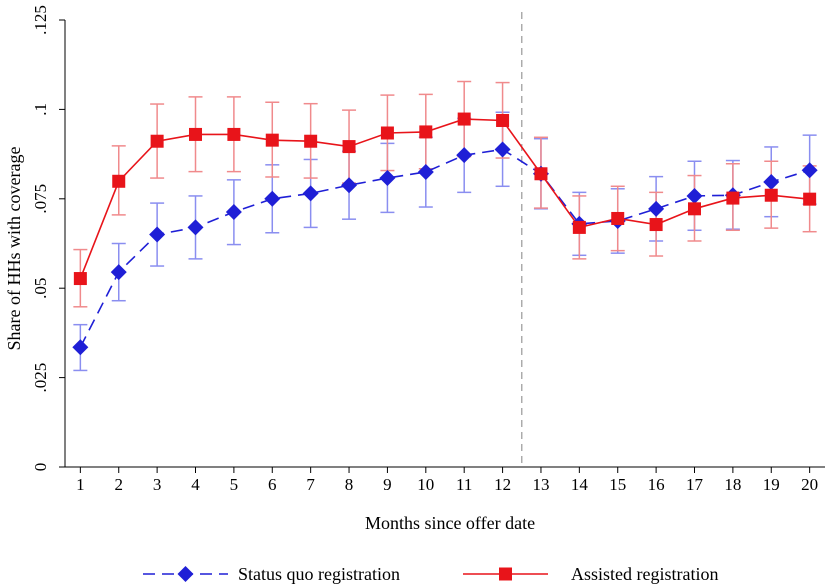 Image resolution: width=833 pixels, height=587 pixels. I want to click on x-tick-label: 3, so click(157, 484).